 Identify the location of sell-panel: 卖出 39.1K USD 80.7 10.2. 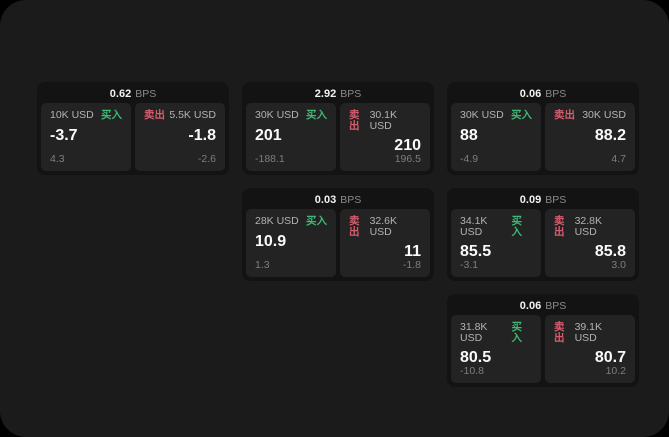
(590, 349).